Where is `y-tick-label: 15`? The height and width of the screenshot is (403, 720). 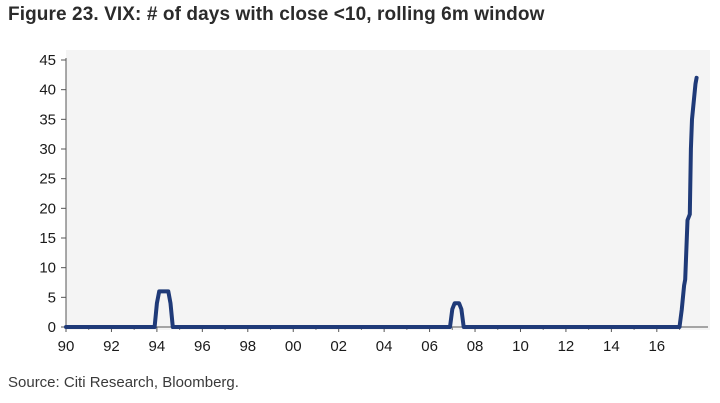
y-tick-label: 15 is located at coordinates (47, 238).